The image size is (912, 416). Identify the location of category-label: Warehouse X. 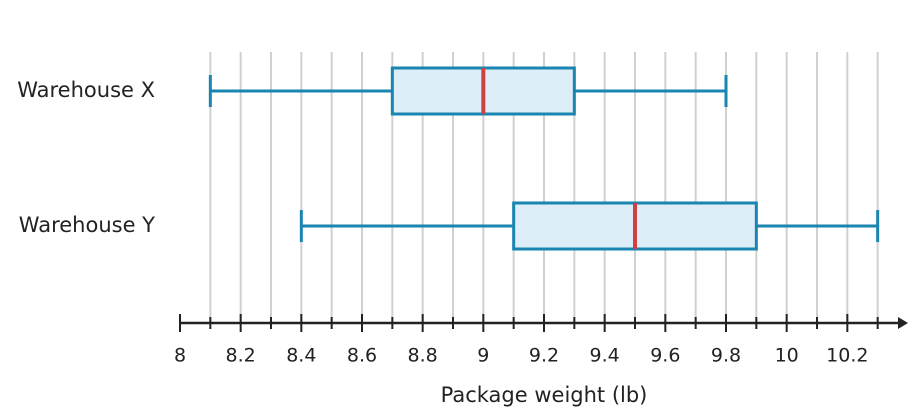
(86, 90).